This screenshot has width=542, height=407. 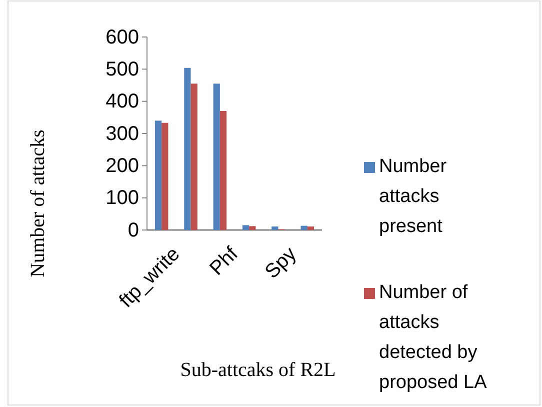 What do you see at coordinates (122, 37) in the screenshot?
I see `y-tick-label: 600` at bounding box center [122, 37].